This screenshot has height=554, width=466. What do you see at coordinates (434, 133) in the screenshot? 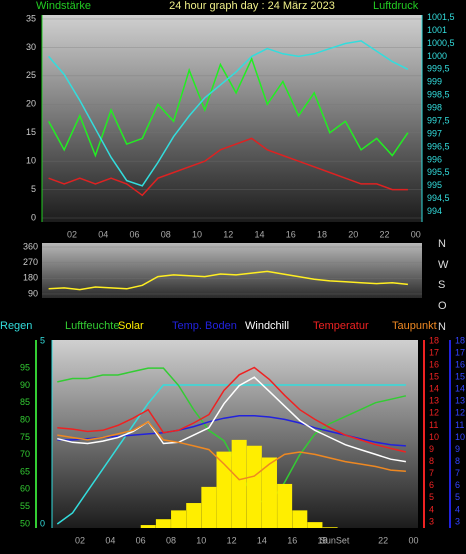
I see `y-tick-label: 997` at bounding box center [434, 133].